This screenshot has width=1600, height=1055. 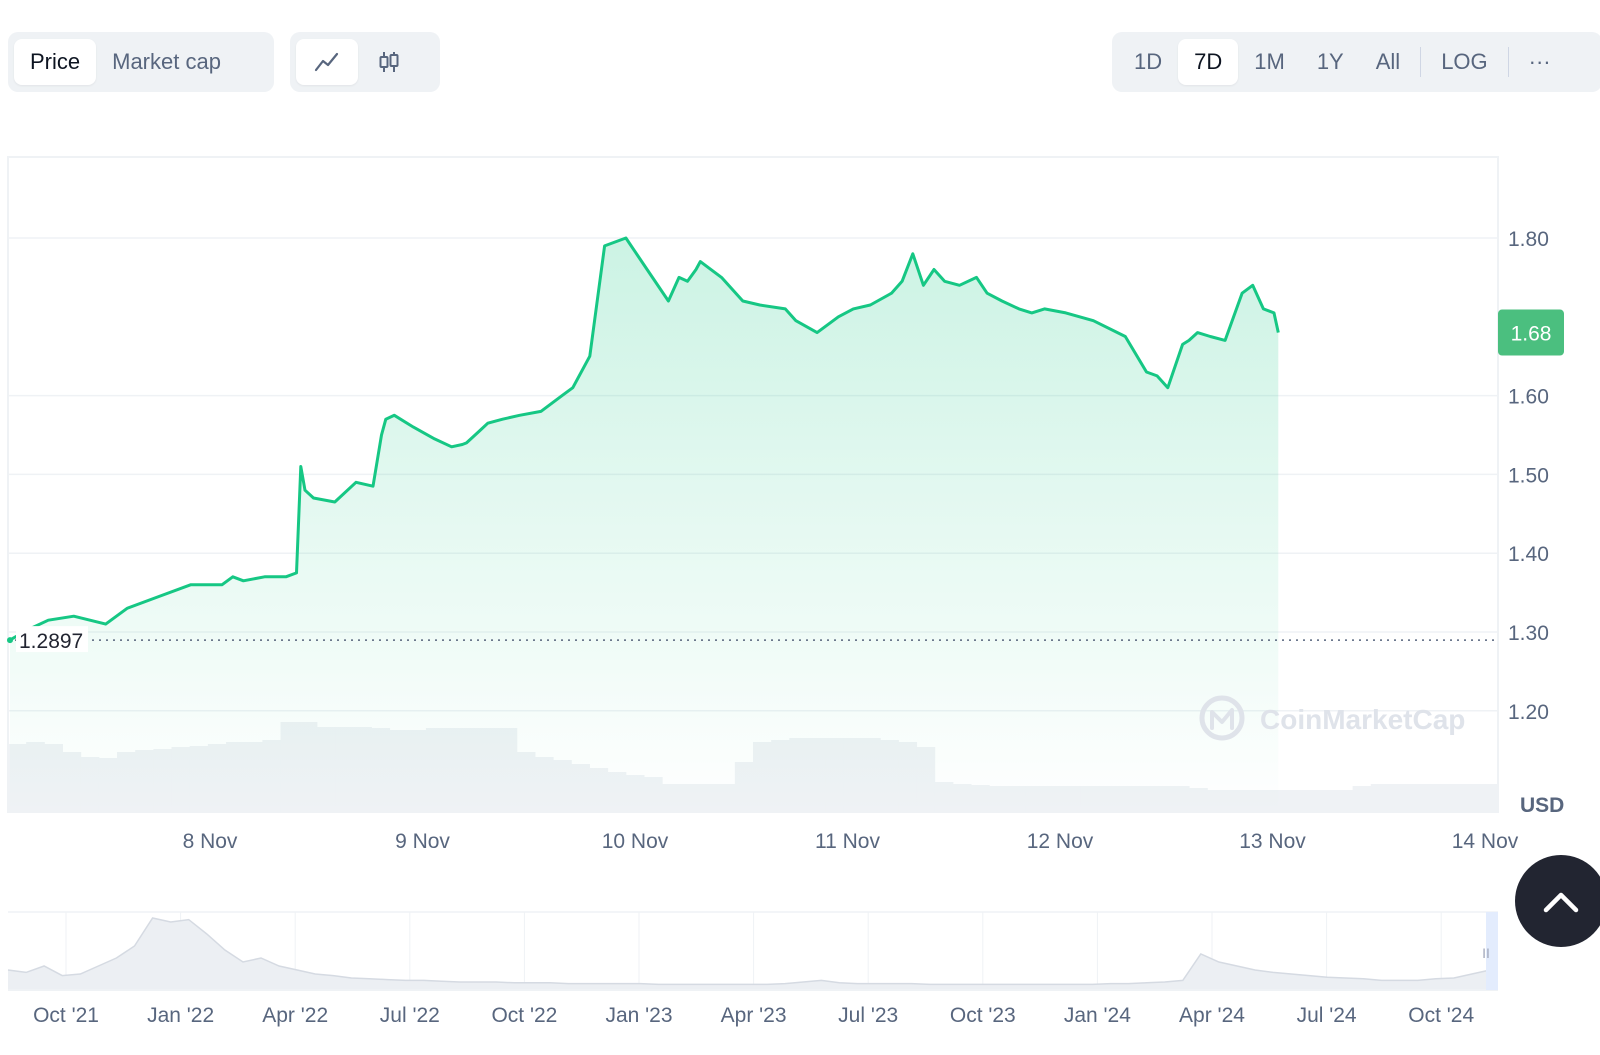 I want to click on metric-toggle: Price Market cap, so click(x=141, y=62).